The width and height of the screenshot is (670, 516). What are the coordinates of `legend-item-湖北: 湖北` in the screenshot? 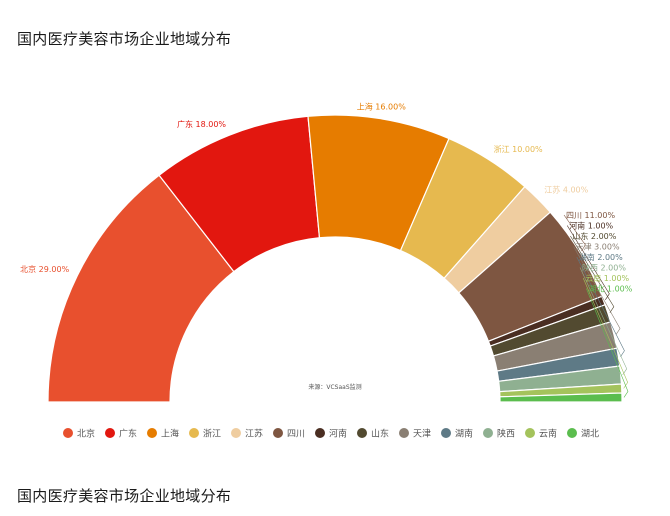 It's located at (583, 434).